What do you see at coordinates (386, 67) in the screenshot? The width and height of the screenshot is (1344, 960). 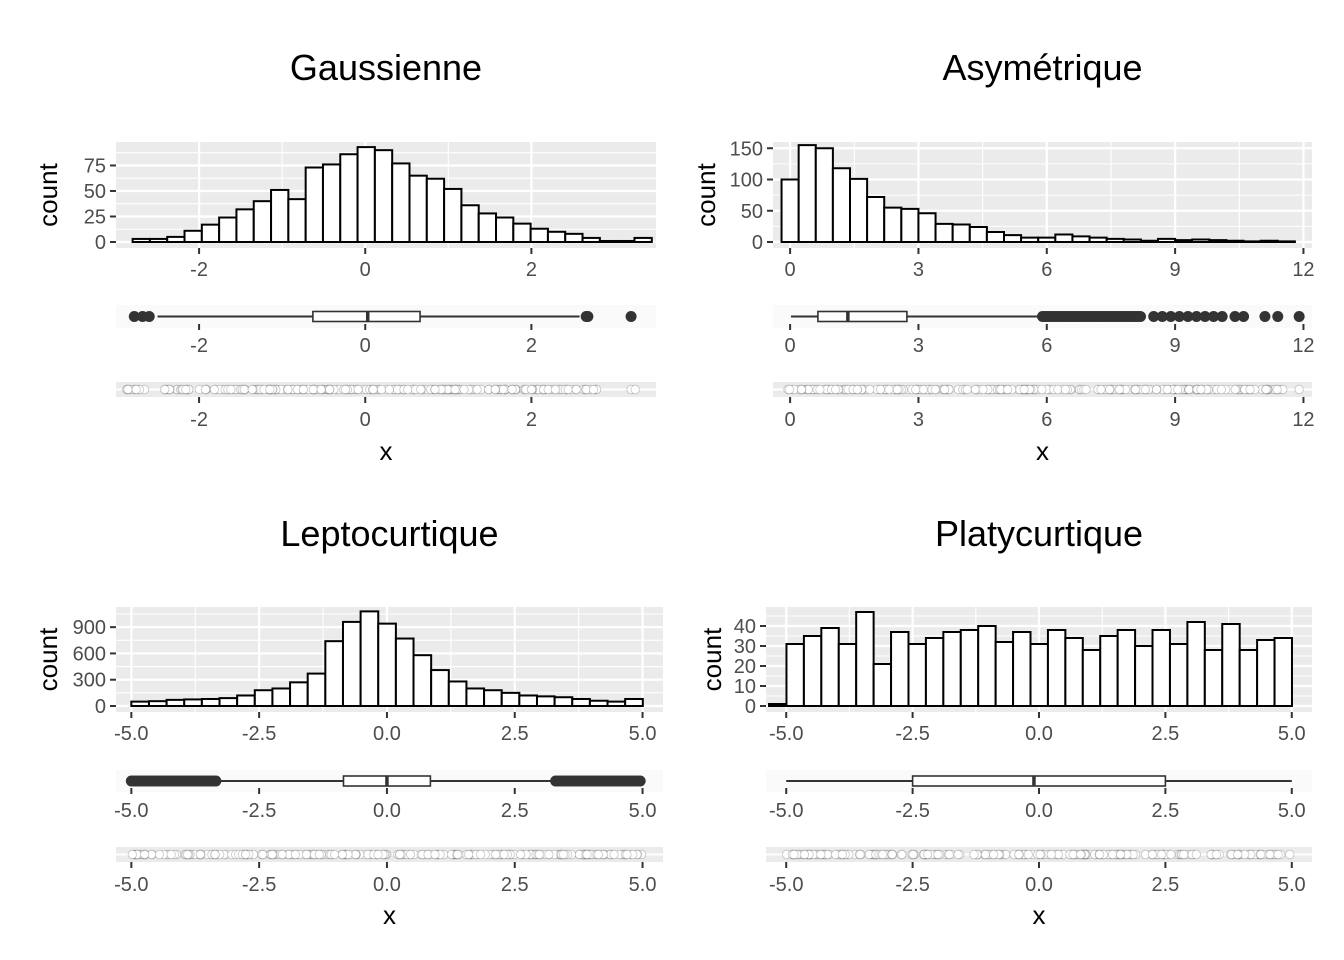 I see `panel-title: Gaussienne` at bounding box center [386, 67].